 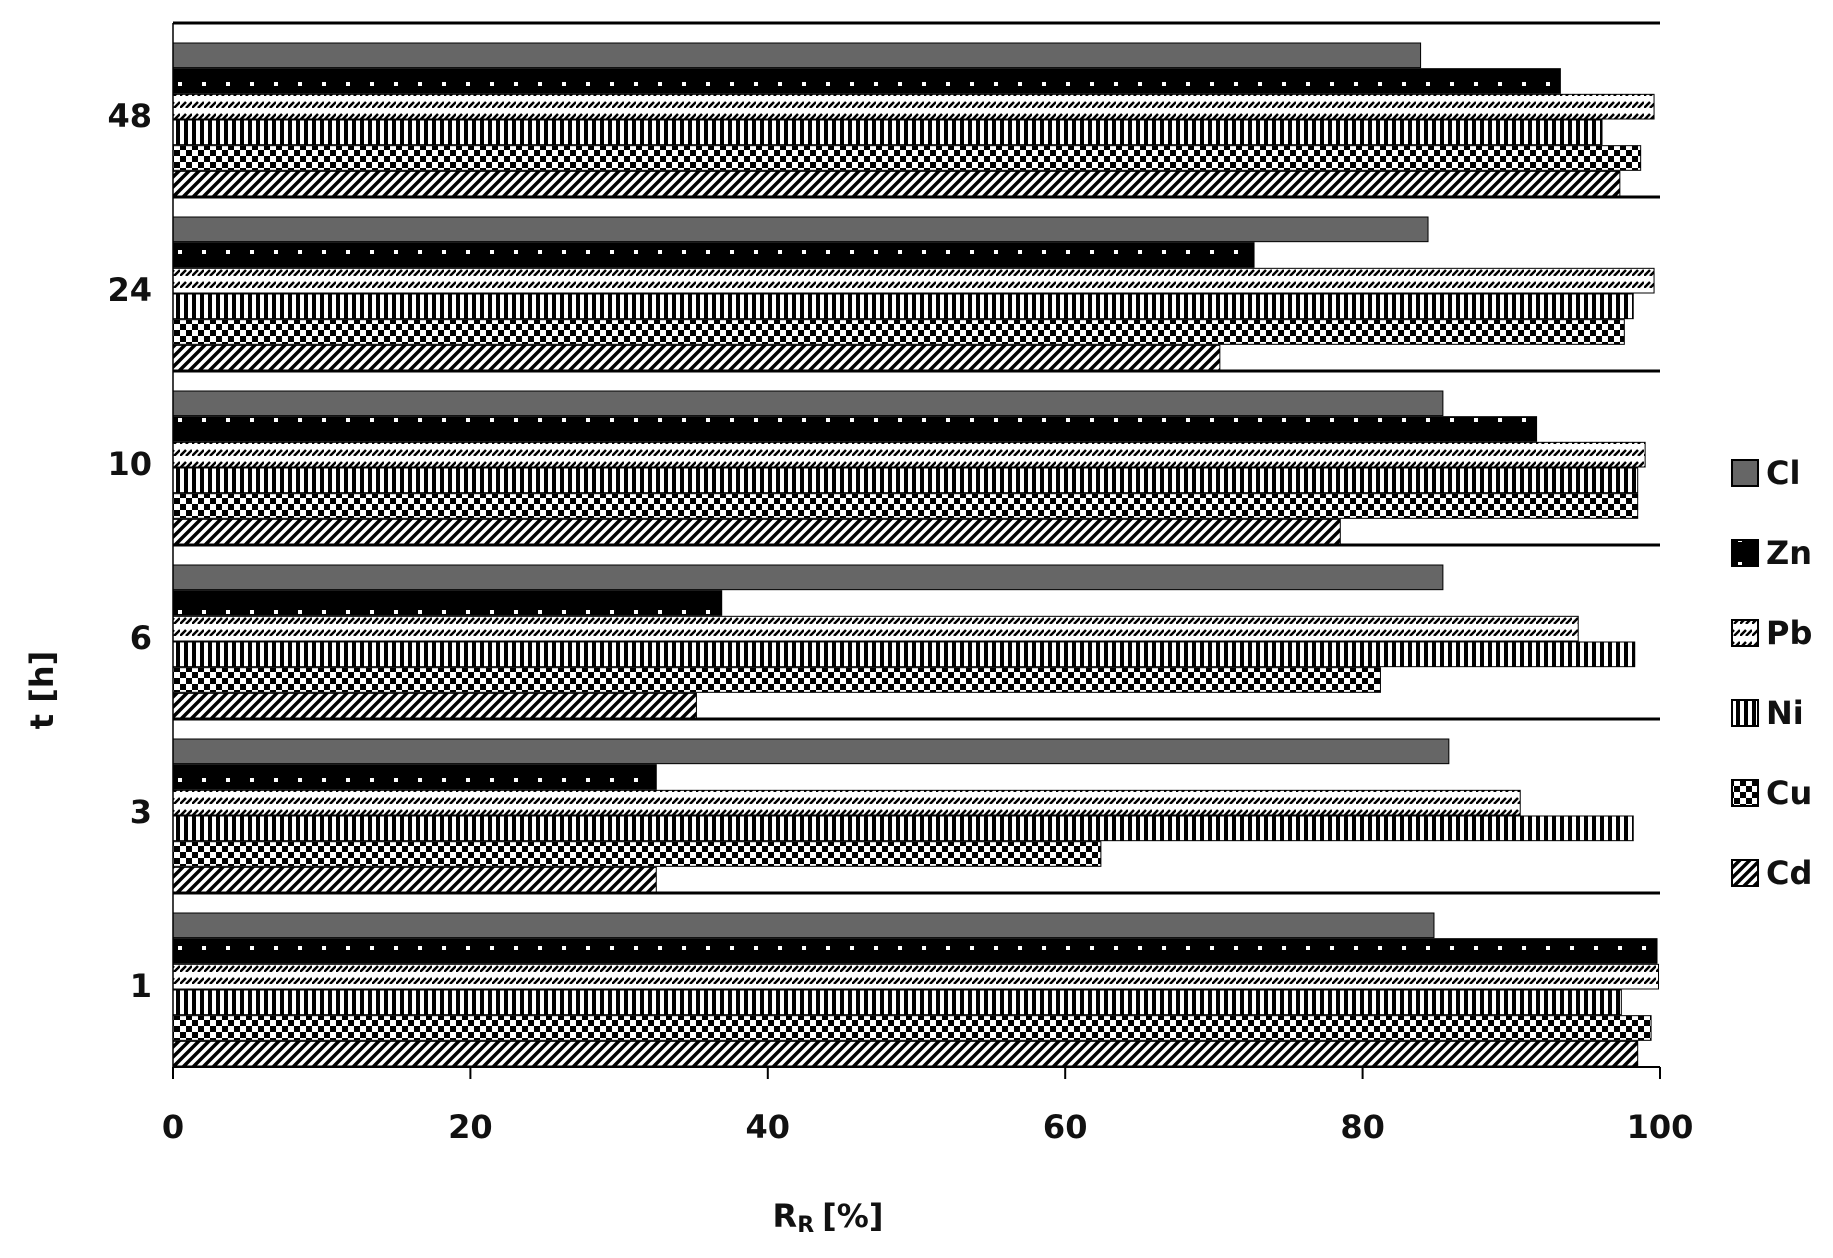 I want to click on y-tick-label: 24, so click(x=129, y=290).